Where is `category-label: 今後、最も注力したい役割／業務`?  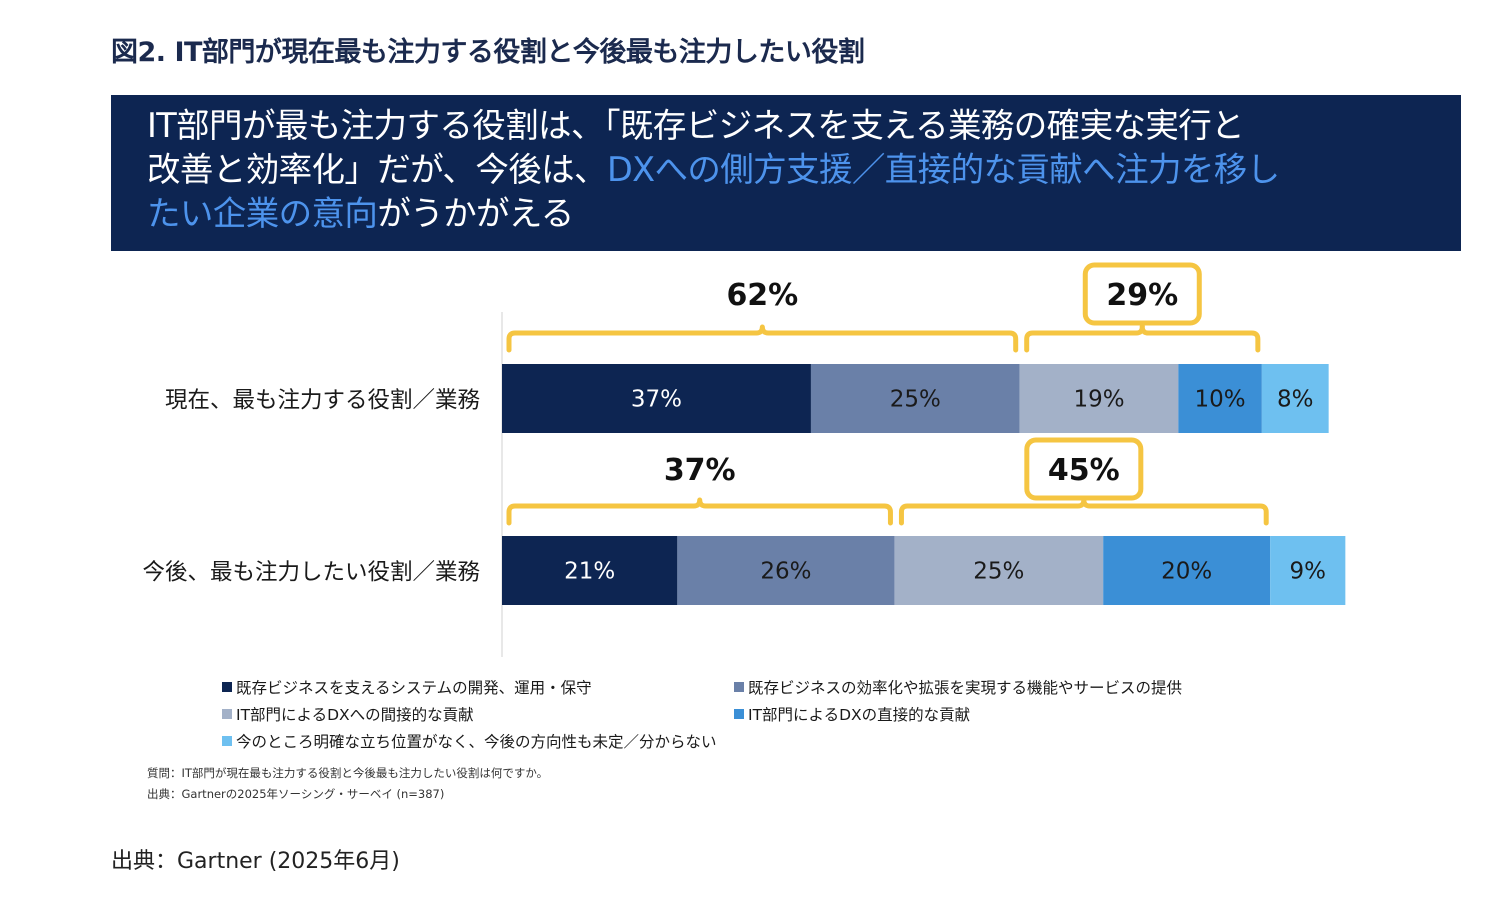 category-label: 今後、最も注力したい役割／業務 is located at coordinates (311, 573).